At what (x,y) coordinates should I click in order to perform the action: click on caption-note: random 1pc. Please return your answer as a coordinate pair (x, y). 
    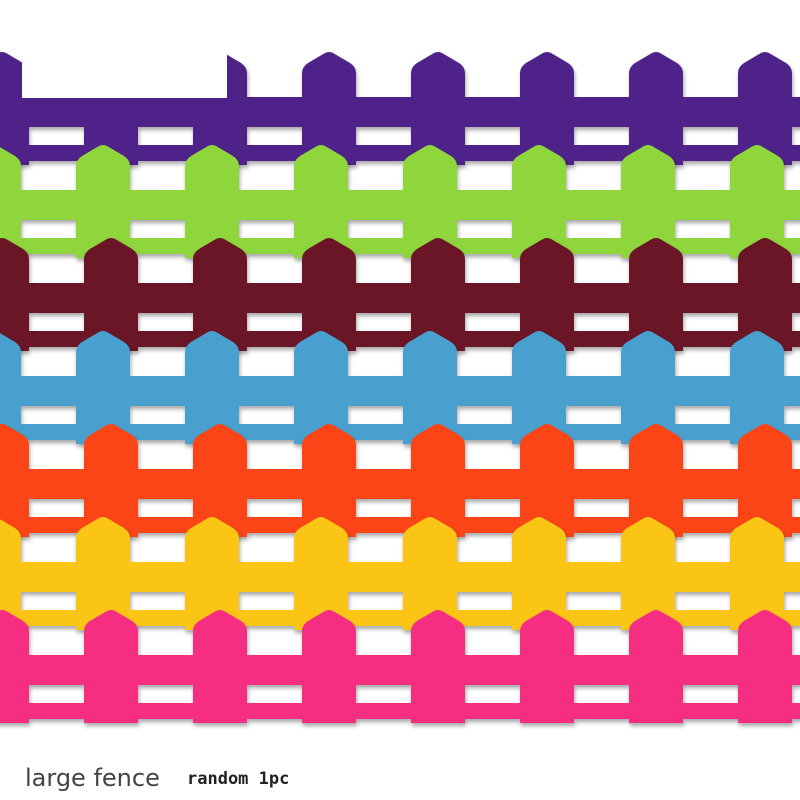
    Looking at the image, I should click on (238, 779).